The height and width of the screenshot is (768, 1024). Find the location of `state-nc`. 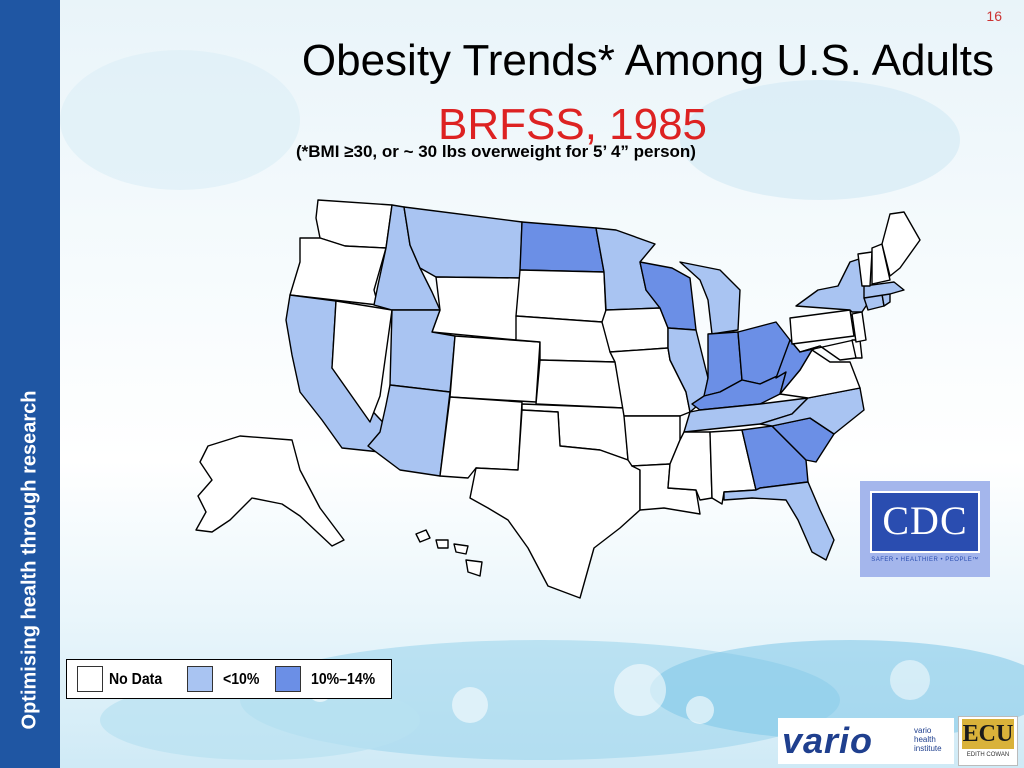

state-nc is located at coordinates (812, 411).